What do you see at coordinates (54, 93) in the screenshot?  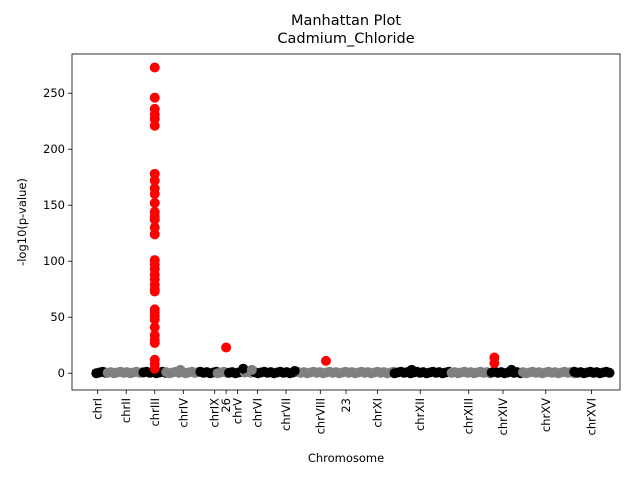 I see `y-tick-label: 250` at bounding box center [54, 93].